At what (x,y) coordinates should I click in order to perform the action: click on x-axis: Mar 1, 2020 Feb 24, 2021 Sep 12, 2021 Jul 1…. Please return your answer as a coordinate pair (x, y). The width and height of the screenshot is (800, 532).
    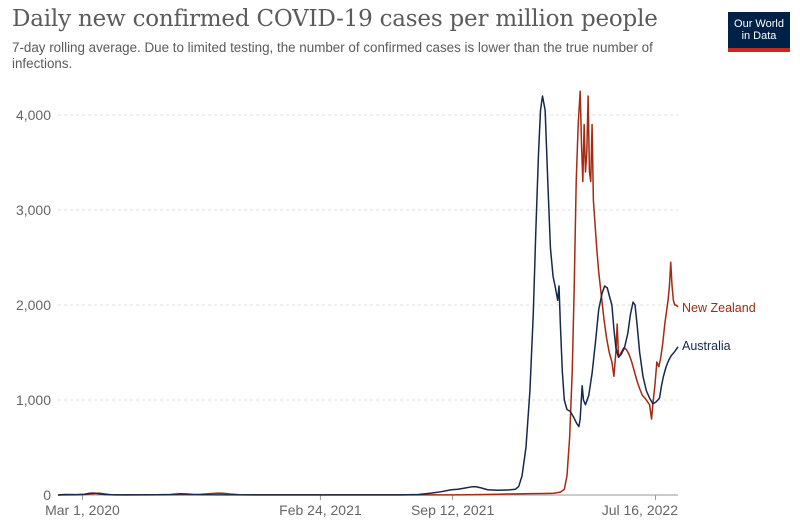
    Looking at the image, I should click on (361, 506).